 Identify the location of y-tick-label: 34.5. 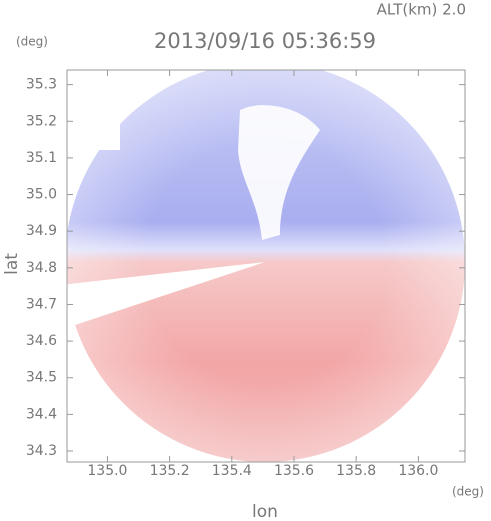
(41, 378).